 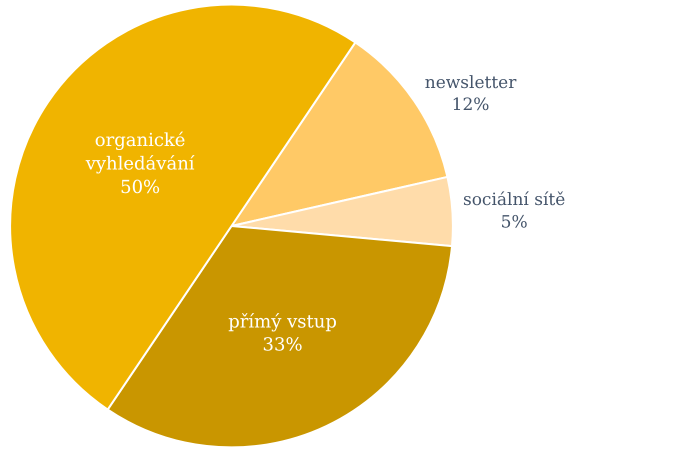 I want to click on slice-label: organické vyhledávání, so click(x=139, y=152).